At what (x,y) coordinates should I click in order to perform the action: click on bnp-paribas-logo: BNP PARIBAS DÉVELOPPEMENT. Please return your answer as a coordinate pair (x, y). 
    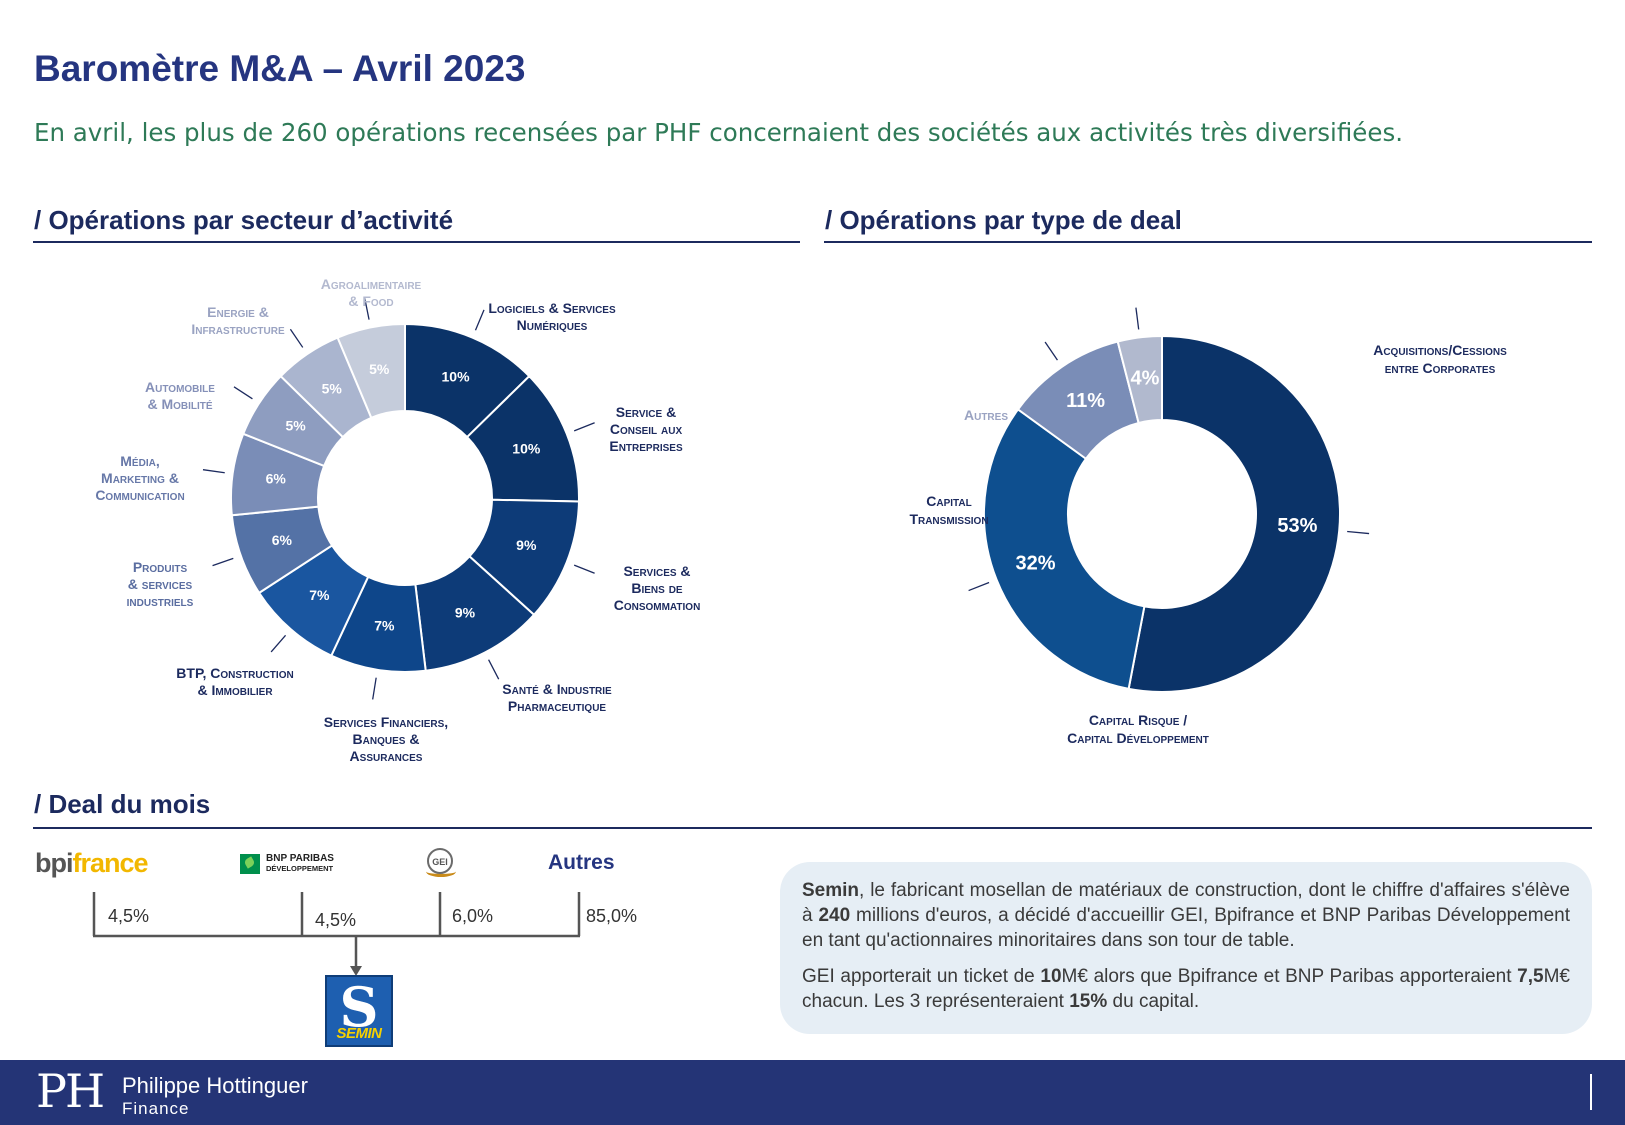
    Looking at the image, I should click on (287, 864).